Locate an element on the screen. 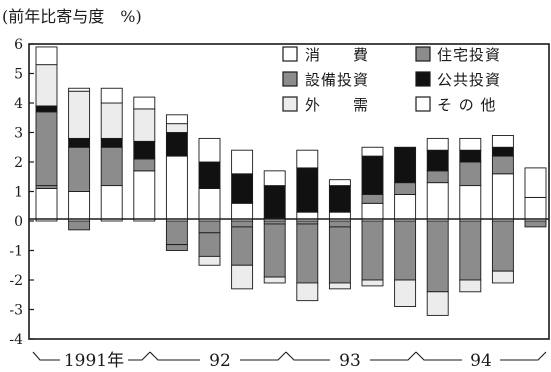 The width and height of the screenshot is (551, 372). x-axis-brackets is located at coordinates (289, 356).